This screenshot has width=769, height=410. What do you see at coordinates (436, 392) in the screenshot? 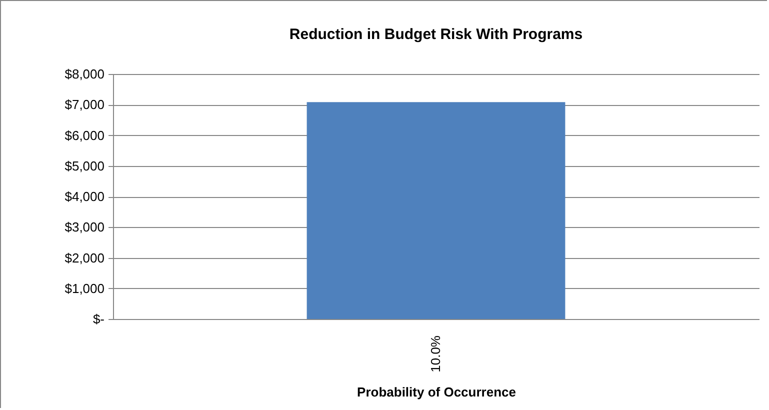
I see `x-axis-title: Probability of Occurrence` at bounding box center [436, 392].